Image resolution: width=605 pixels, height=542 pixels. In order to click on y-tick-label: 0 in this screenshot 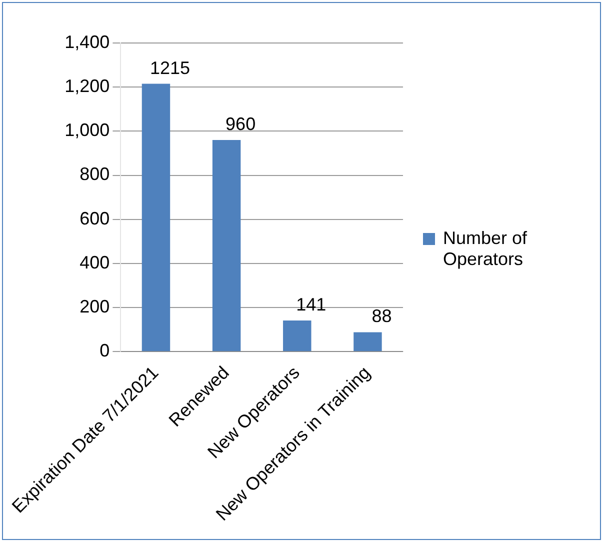, I will do `click(105, 350)`.